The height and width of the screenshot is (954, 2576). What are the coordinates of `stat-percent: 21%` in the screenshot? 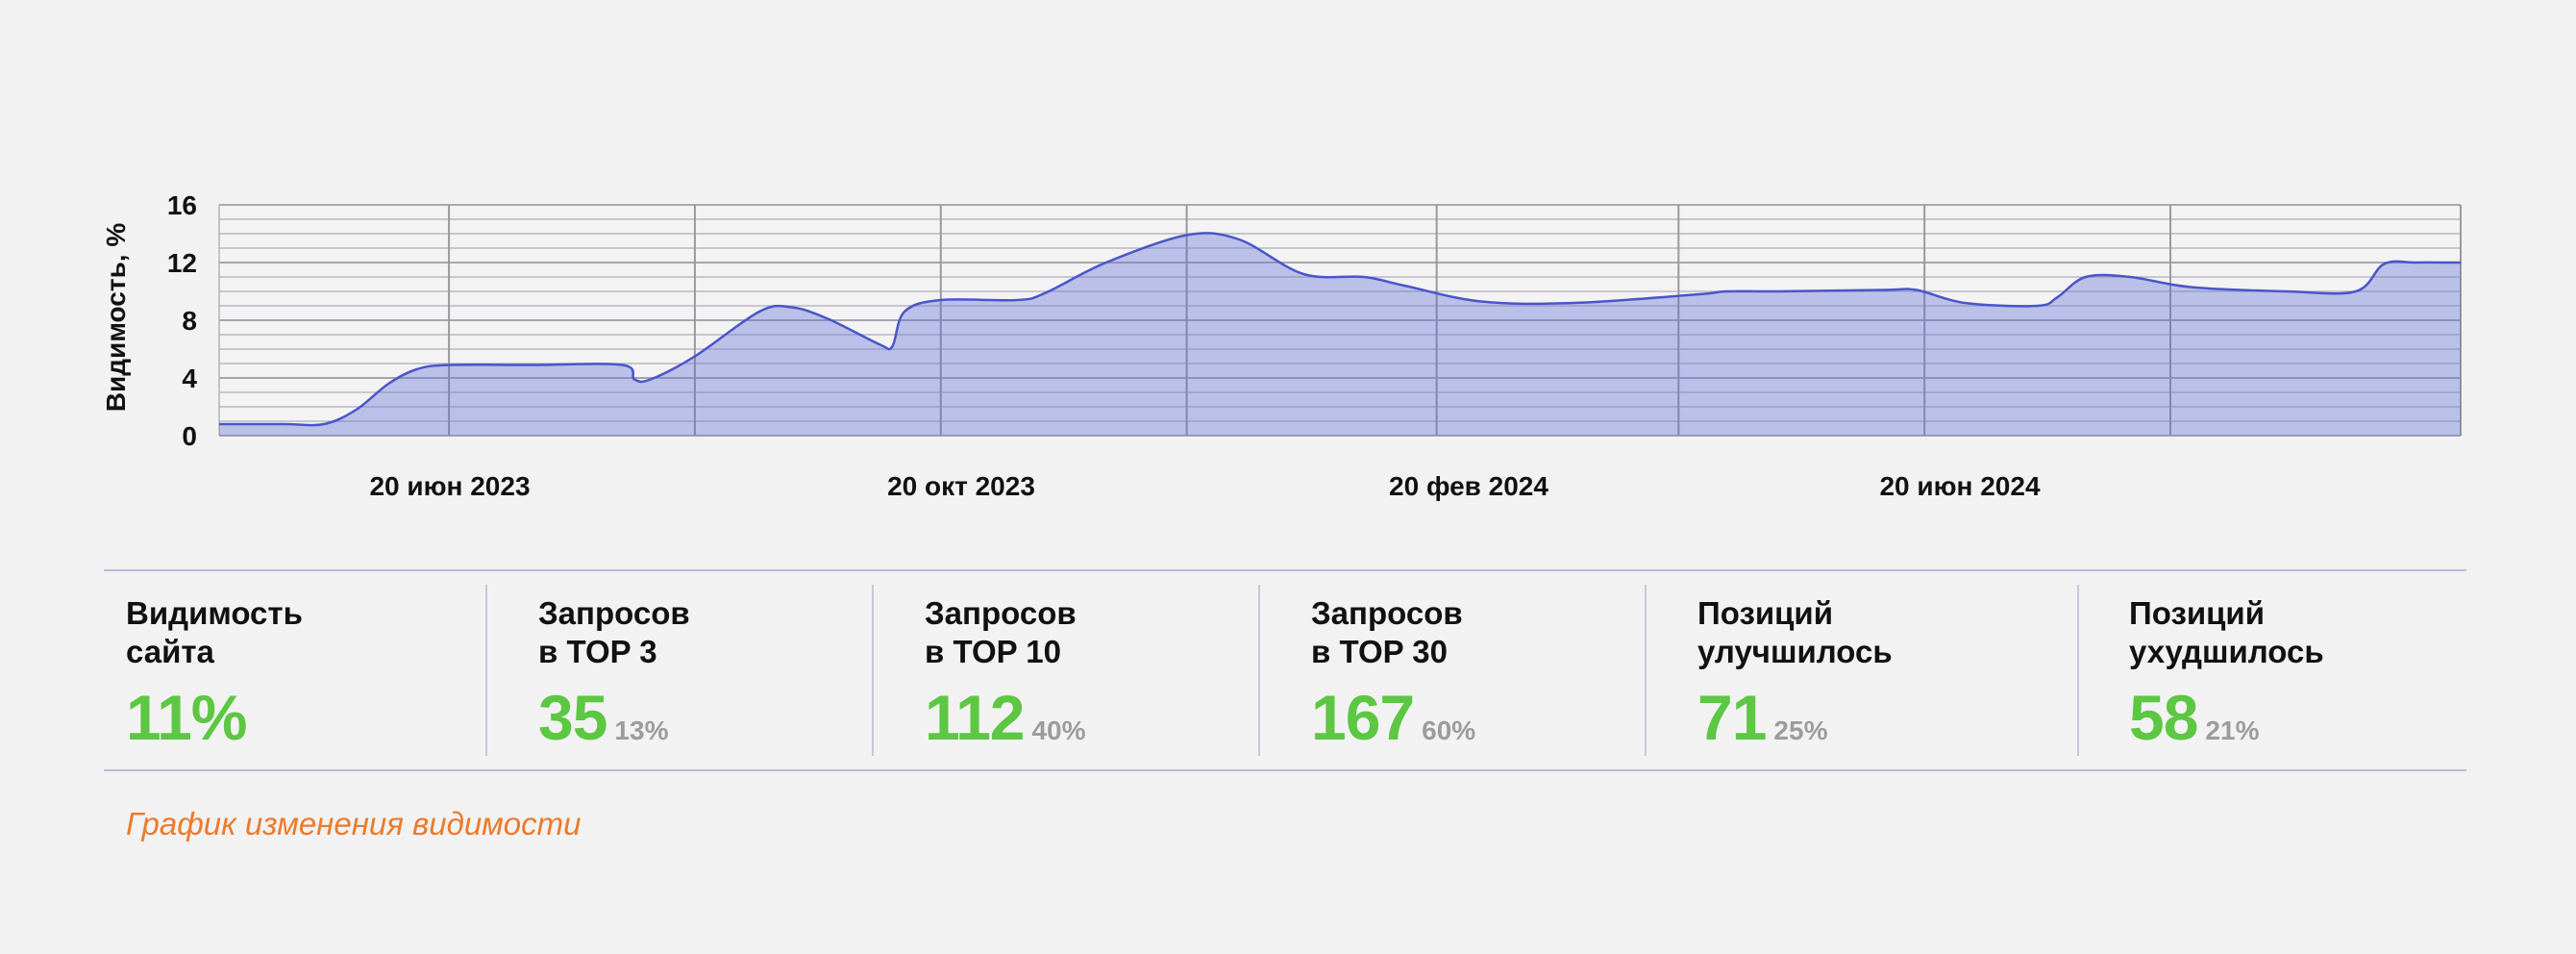 It's located at (2232, 730).